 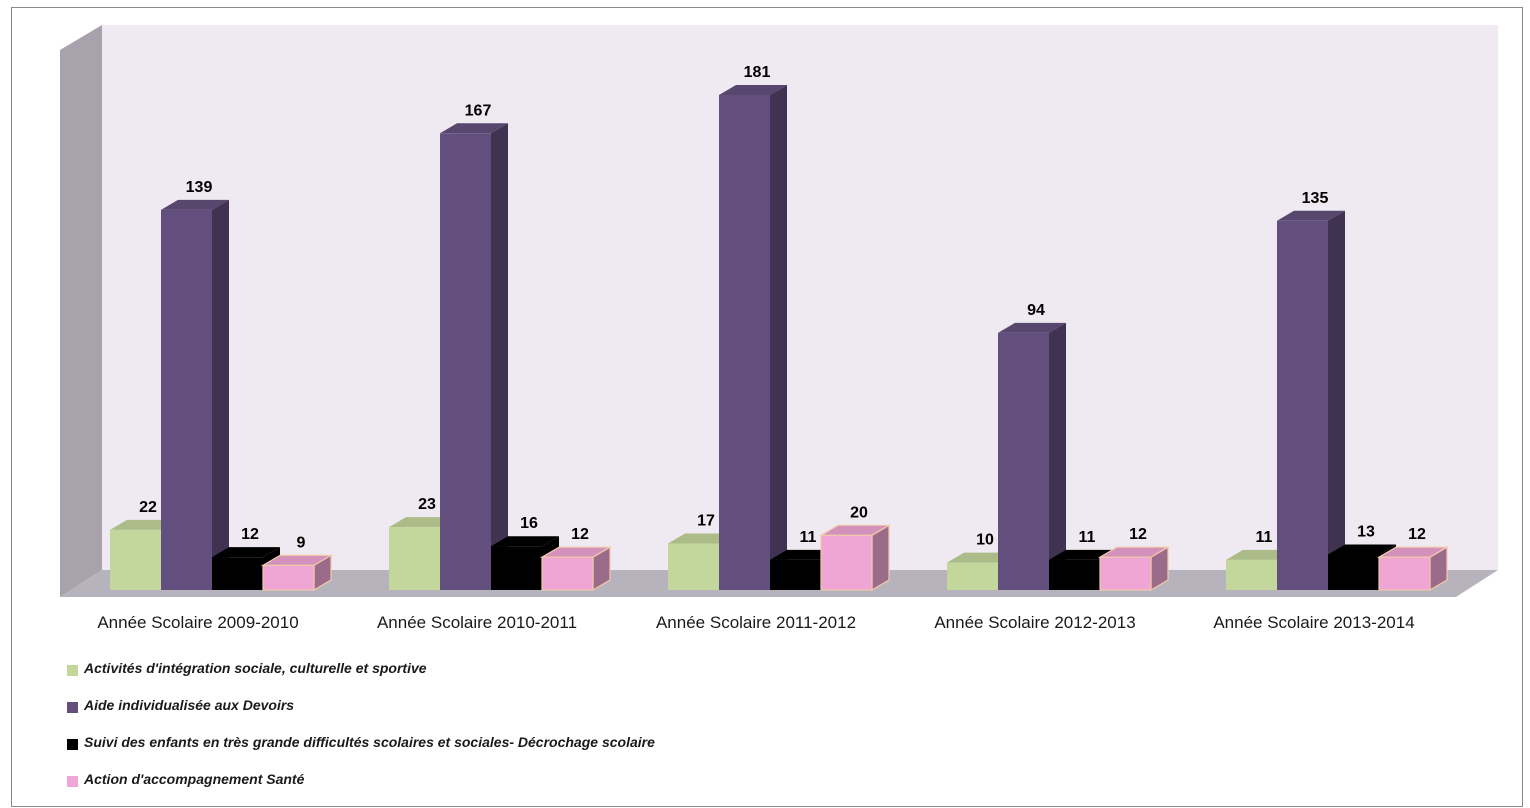 I want to click on data-label: 181, so click(x=757, y=72).